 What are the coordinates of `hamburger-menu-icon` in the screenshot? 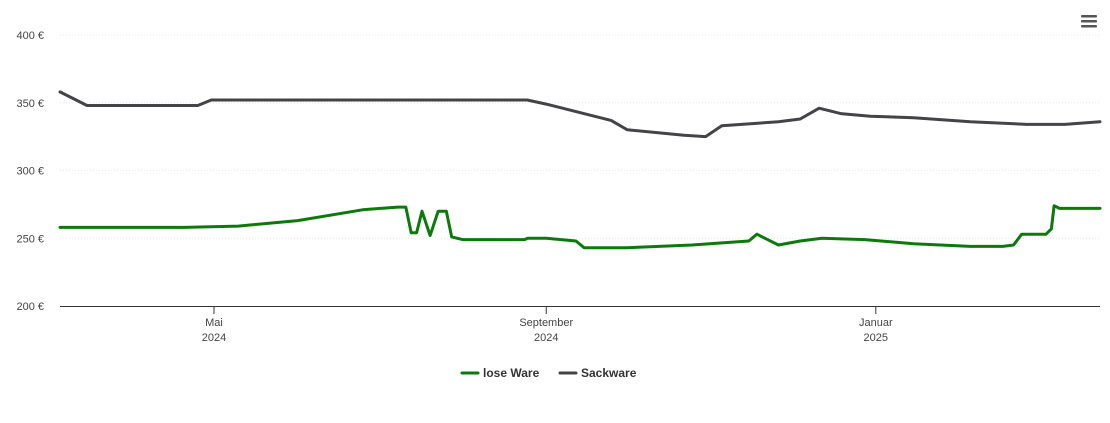 It's located at (1089, 22).